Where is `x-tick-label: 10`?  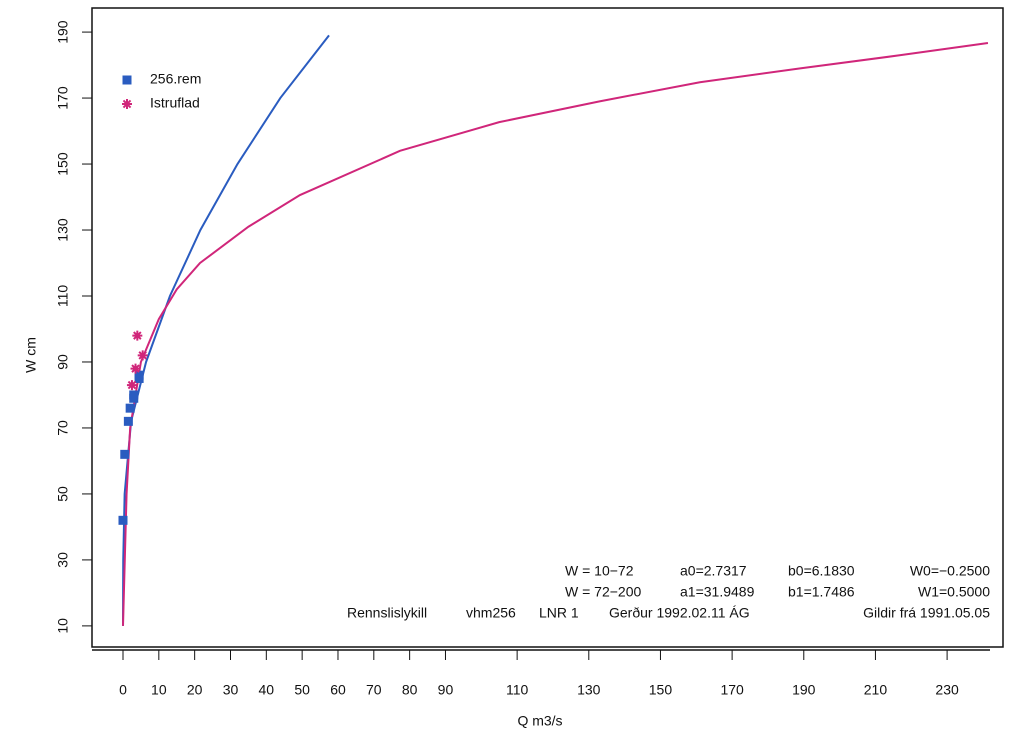 x-tick-label: 10 is located at coordinates (159, 690).